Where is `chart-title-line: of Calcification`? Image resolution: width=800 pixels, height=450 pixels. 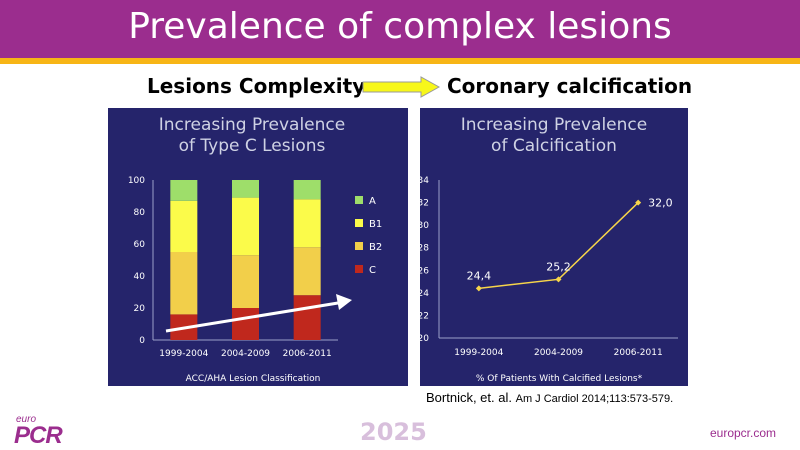
chart-title-line: of Calcification is located at coordinates (554, 146).